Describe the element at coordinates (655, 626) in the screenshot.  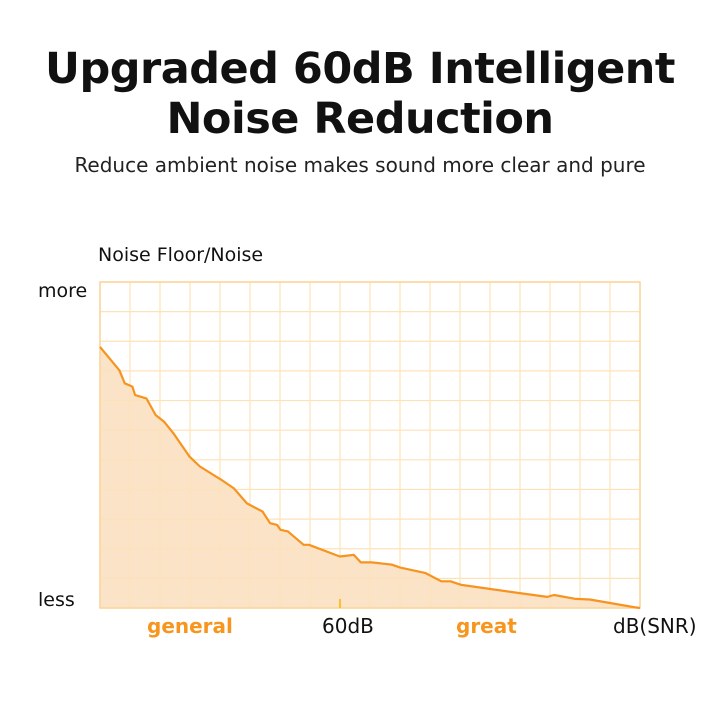
I see `x-axis-unit: dB(SNR)` at that location.